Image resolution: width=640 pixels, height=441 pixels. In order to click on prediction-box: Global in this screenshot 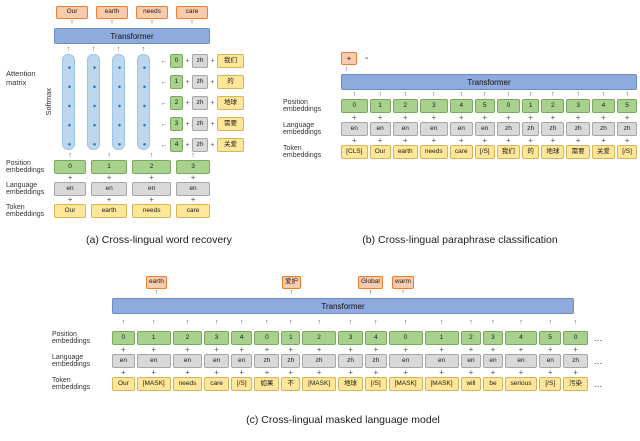, I will do `click(370, 282)`.